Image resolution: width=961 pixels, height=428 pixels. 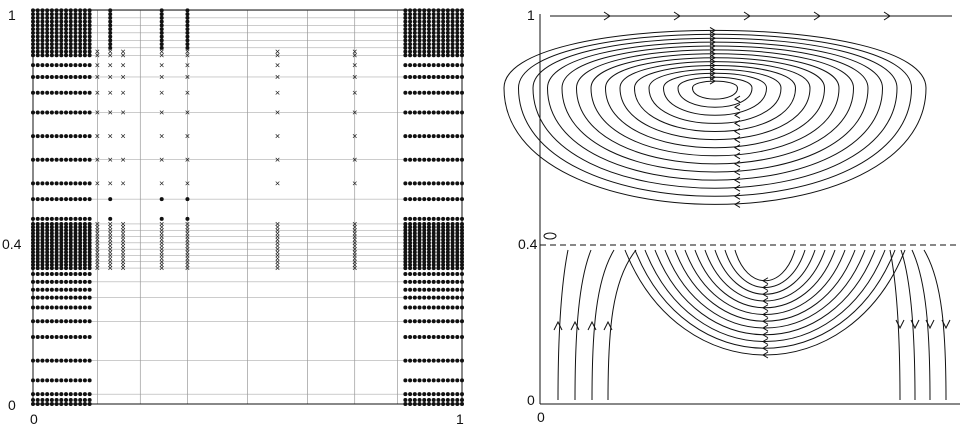 What do you see at coordinates (12, 405) in the screenshot?
I see `left-y-min-label: 0` at bounding box center [12, 405].